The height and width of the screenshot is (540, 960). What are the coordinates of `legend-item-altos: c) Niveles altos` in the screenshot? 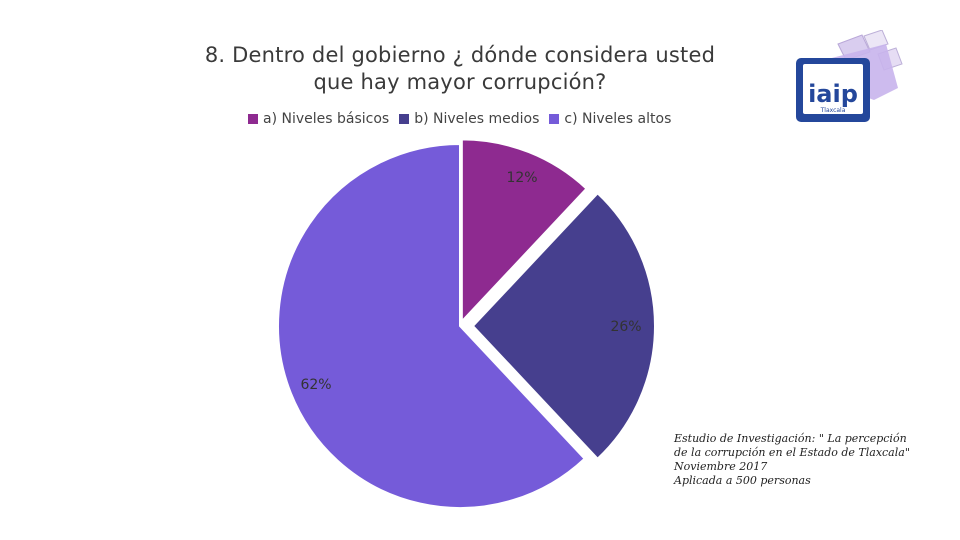 It's located at (610, 119).